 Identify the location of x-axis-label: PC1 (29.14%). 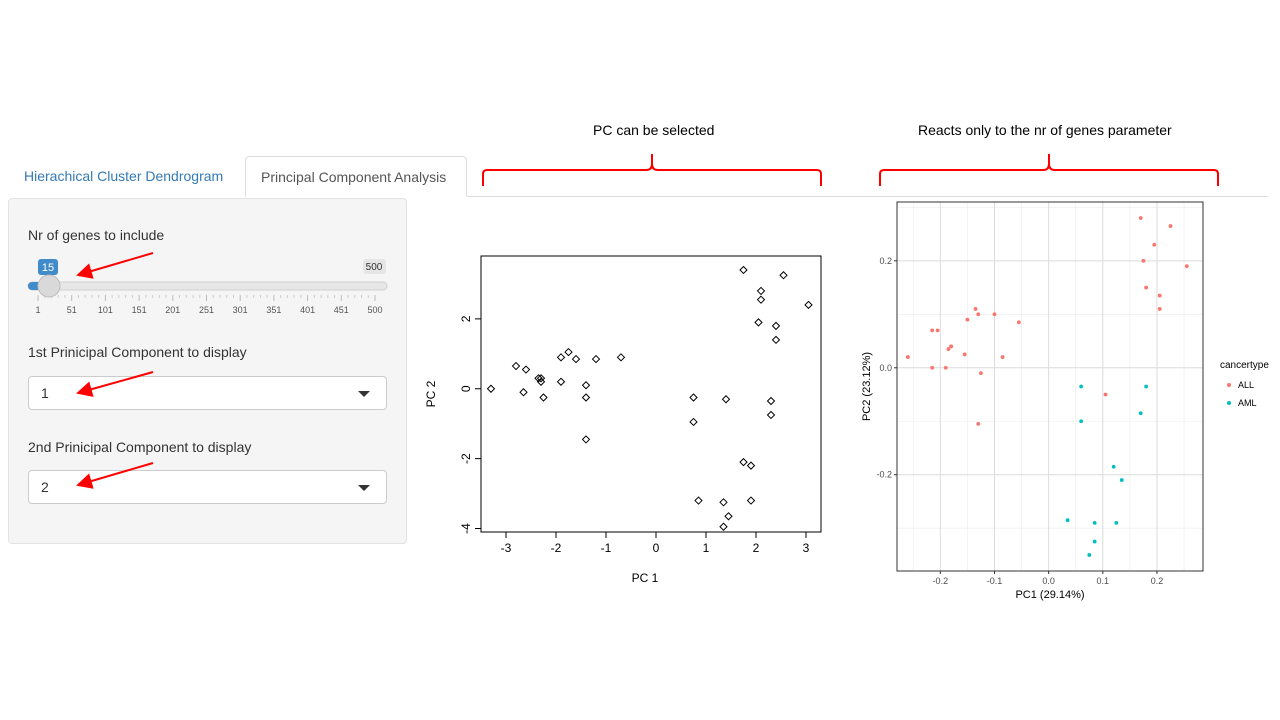
(1049, 595).